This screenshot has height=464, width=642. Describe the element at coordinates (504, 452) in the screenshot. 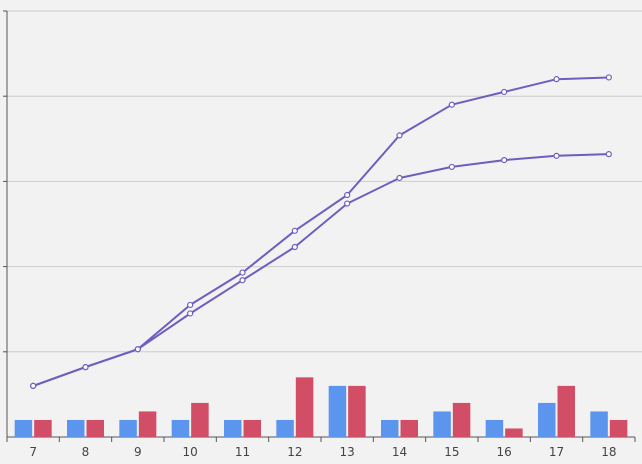

I see `x-tick-label: 16` at that location.